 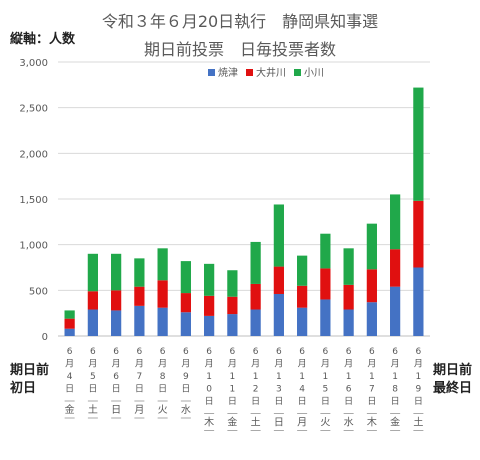 I want to click on y-tick-label: 0, so click(x=45, y=337).